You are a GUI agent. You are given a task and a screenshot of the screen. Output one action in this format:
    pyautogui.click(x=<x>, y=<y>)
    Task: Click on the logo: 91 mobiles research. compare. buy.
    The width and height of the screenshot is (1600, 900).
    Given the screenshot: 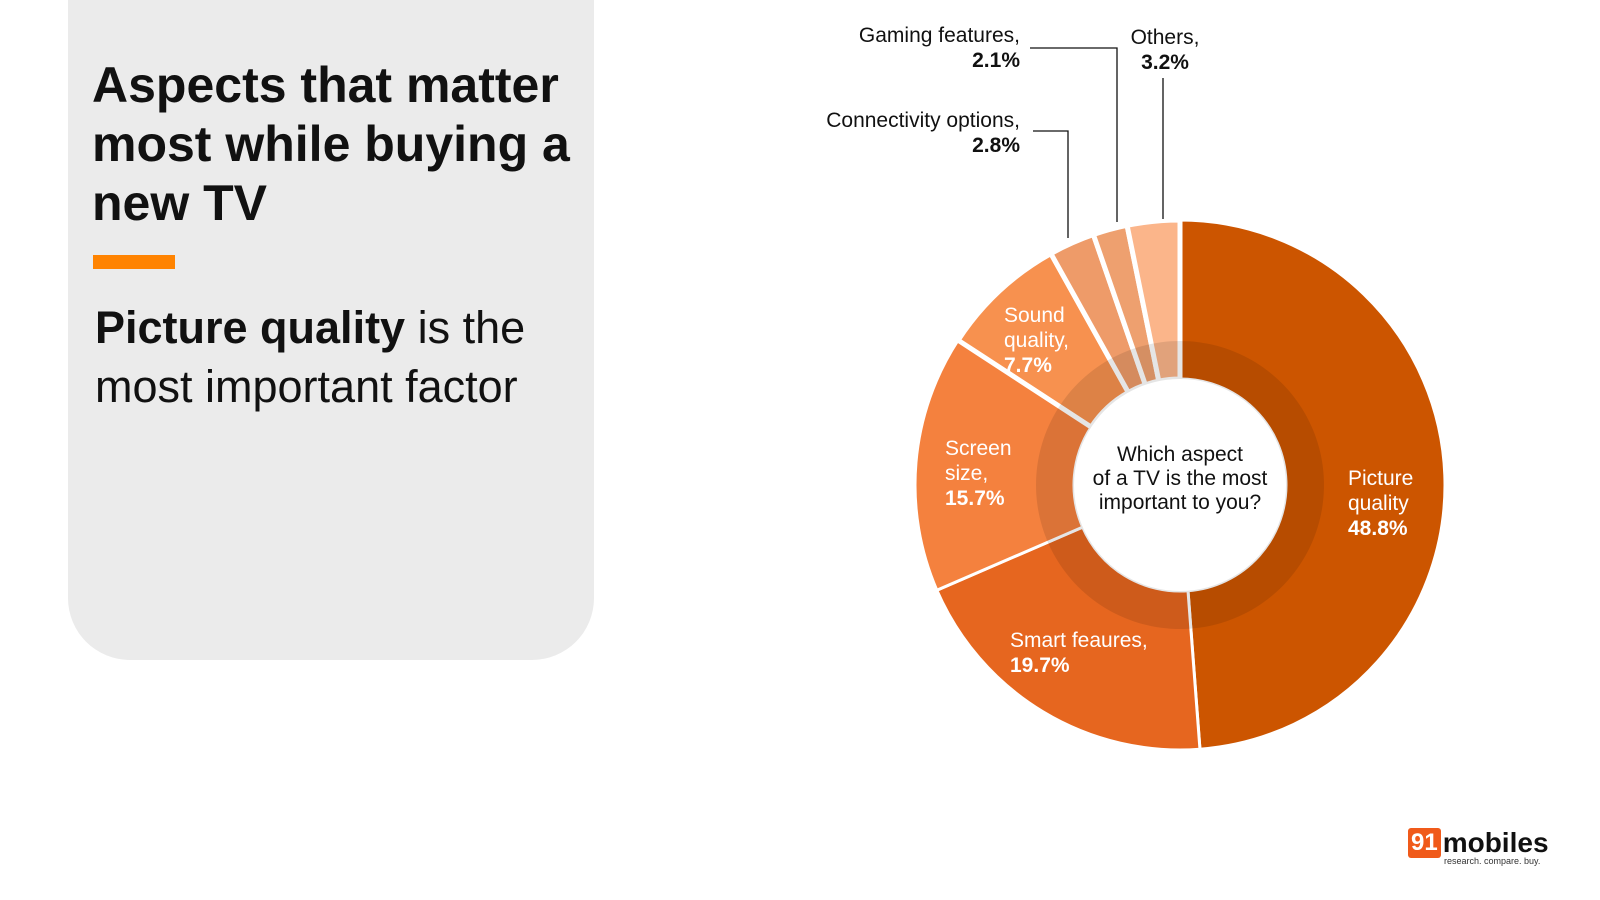 What is the action you would take?
    pyautogui.click(x=1478, y=846)
    